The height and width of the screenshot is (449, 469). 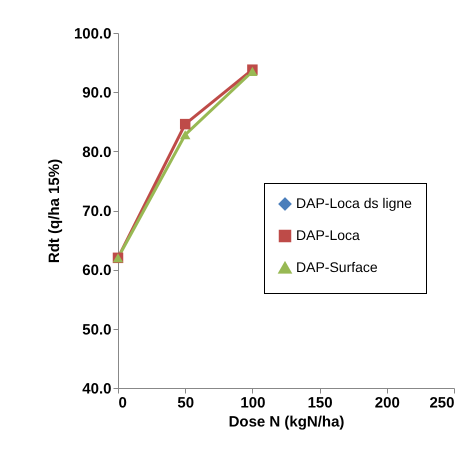 I want to click on x-tick-label: 200, so click(x=387, y=403).